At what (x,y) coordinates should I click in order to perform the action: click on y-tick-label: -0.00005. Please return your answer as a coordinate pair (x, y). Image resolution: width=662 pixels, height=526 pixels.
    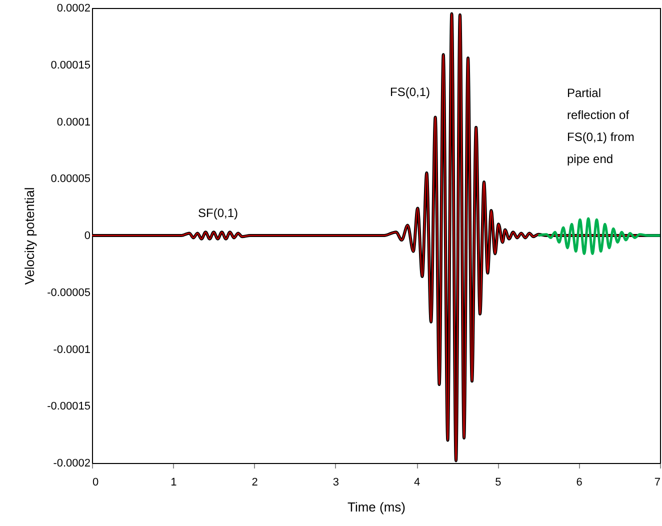
    Looking at the image, I should click on (68, 292).